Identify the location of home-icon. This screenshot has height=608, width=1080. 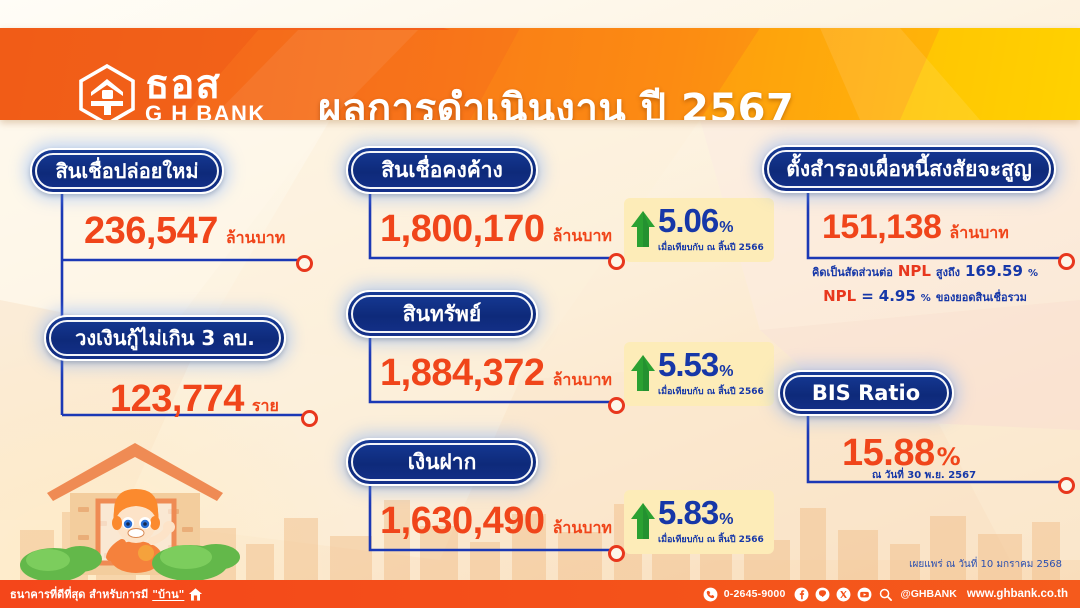
(196, 594).